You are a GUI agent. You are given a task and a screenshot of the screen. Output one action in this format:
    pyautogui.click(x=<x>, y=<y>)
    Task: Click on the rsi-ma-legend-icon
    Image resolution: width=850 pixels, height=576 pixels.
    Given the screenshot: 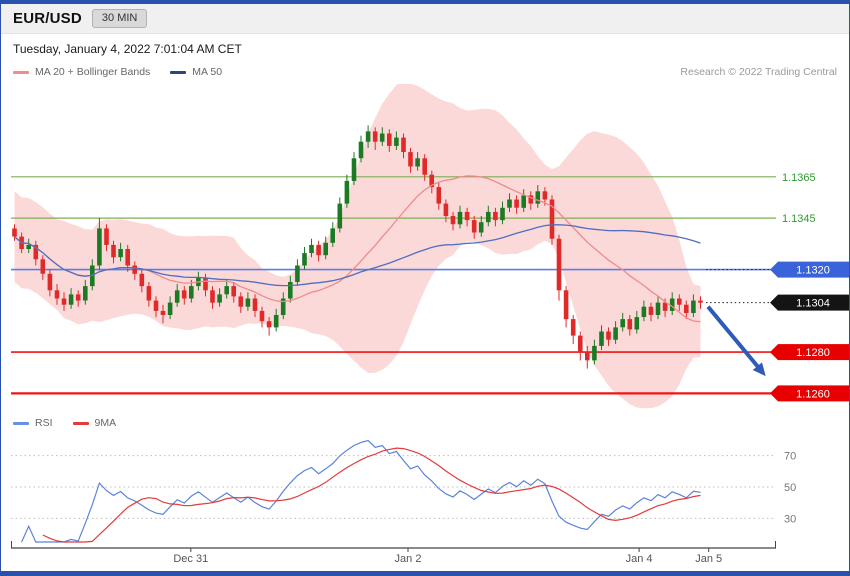 What is the action you would take?
    pyautogui.click(x=80, y=423)
    